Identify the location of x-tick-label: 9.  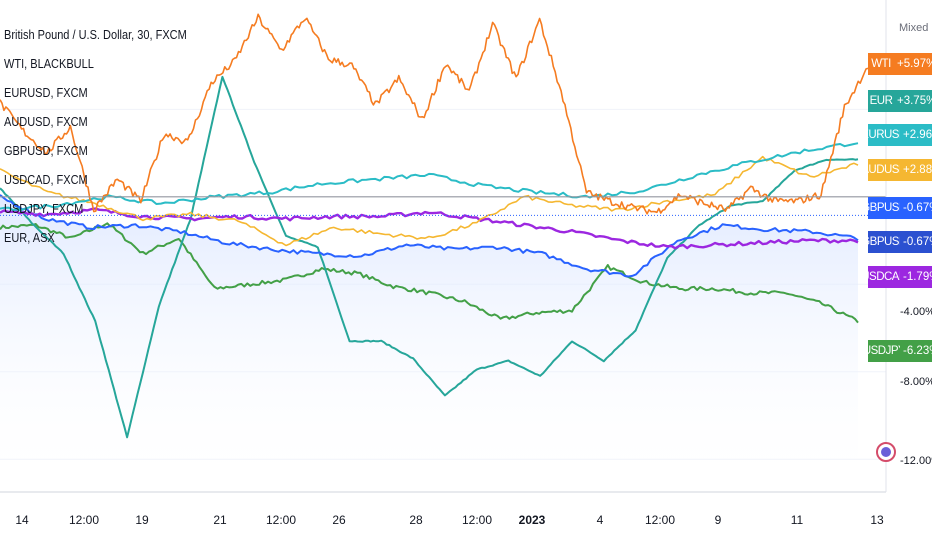
(718, 520).